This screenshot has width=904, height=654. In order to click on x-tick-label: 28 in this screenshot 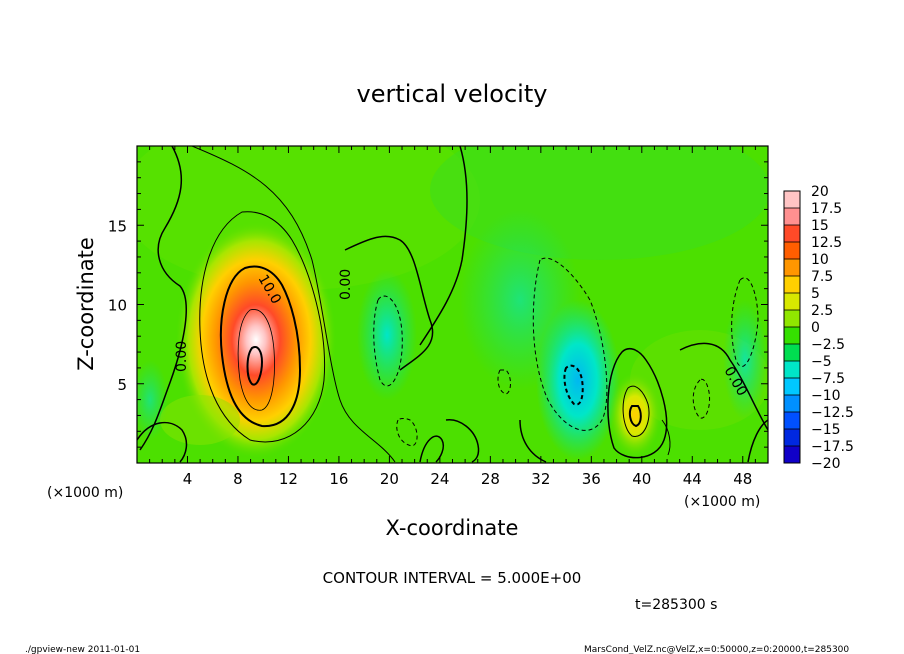, I will do `click(490, 479)`.